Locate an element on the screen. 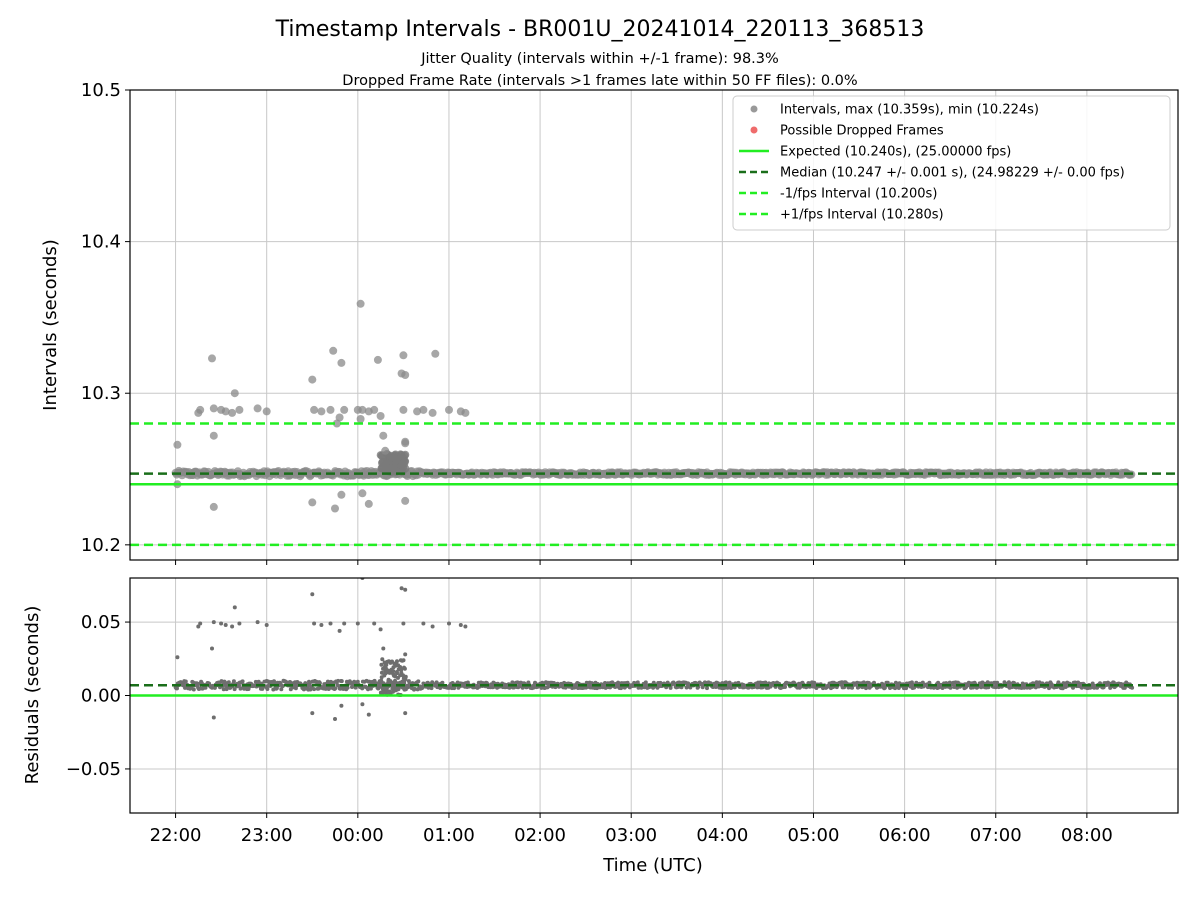 The image size is (1200, 900). legend-label: Expected (10.240s), (25.00000 fps) is located at coordinates (895, 152).